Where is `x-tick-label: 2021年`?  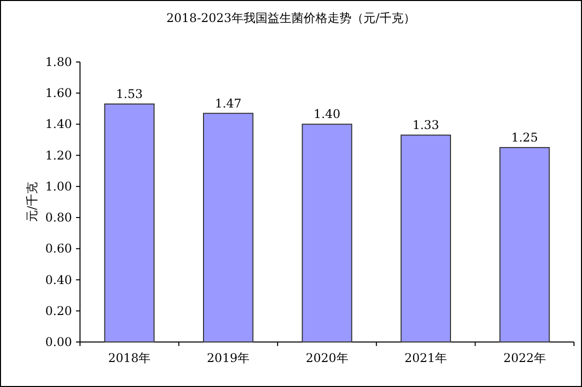 x-tick-label: 2021年 is located at coordinates (426, 358).